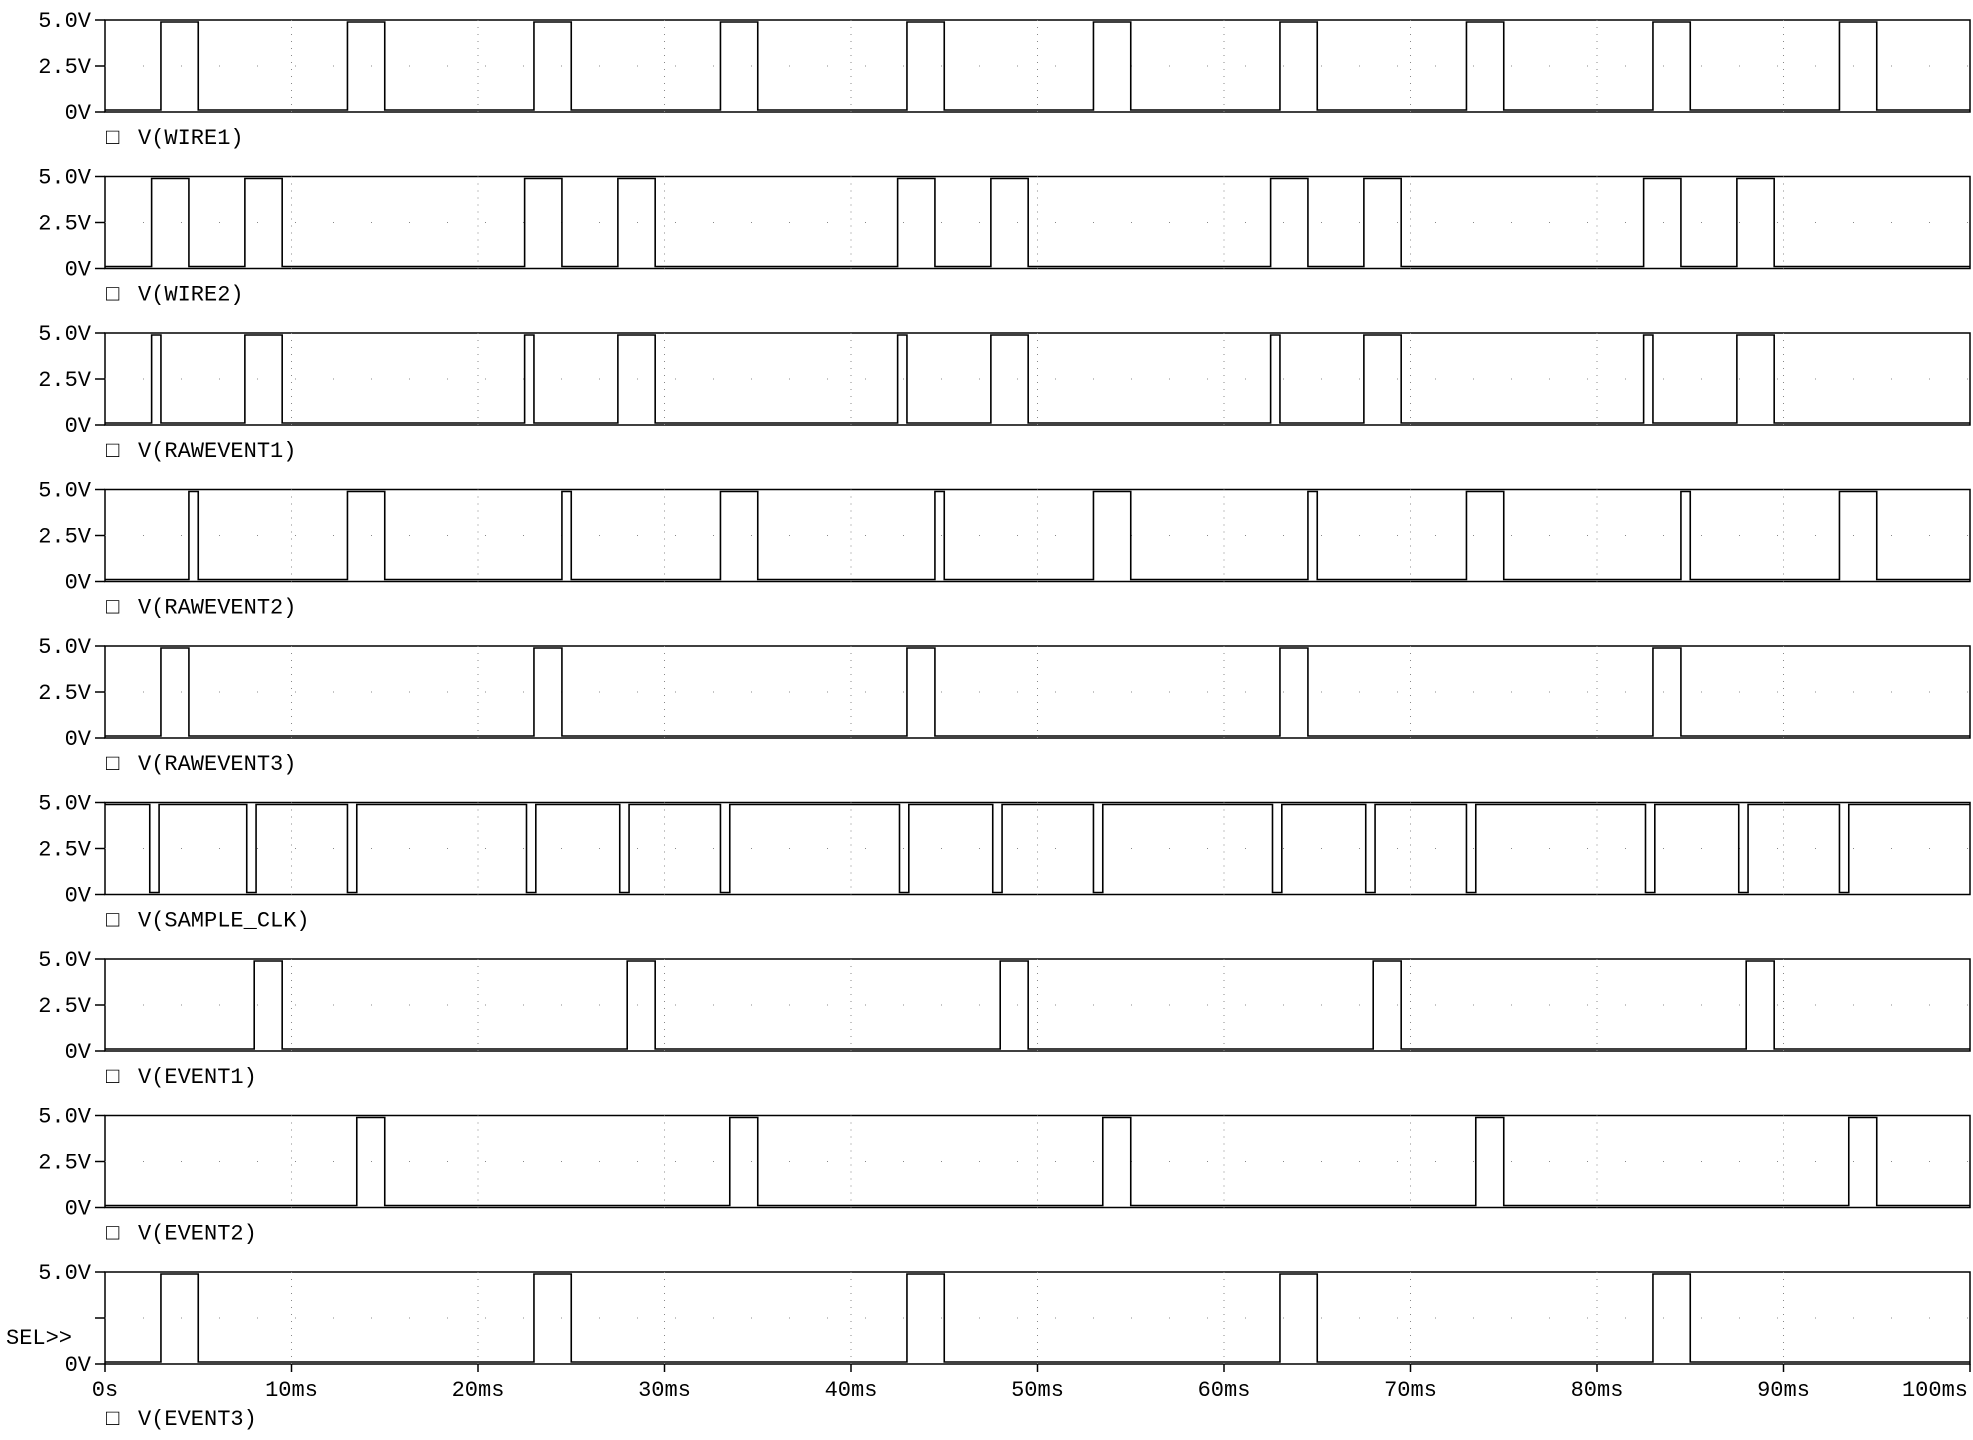 The image size is (1973, 1440). What do you see at coordinates (1037, 1390) in the screenshot?
I see `x-tick-label: 50ms` at bounding box center [1037, 1390].